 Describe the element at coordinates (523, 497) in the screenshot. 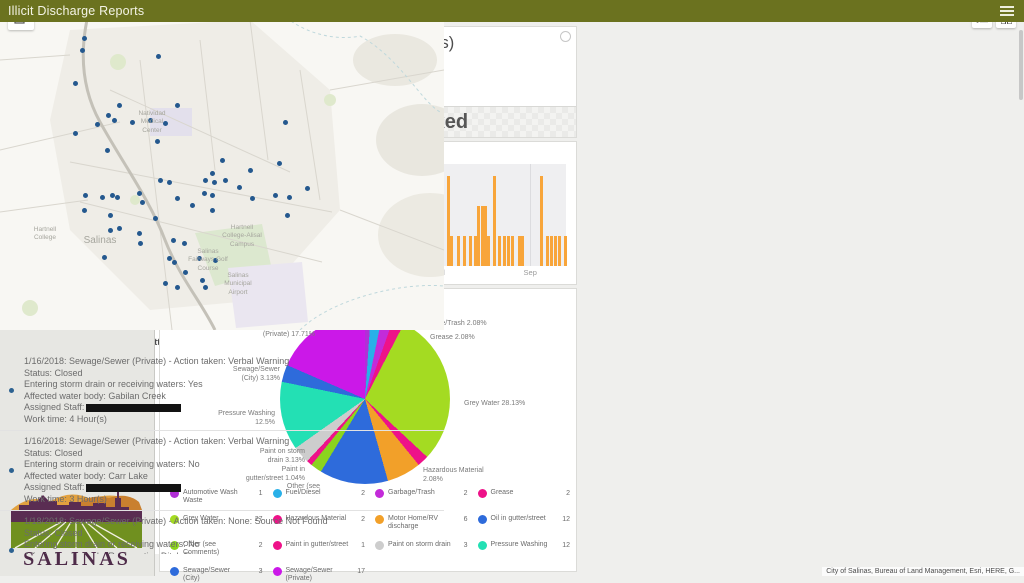

I see `legend-item-grease: Grease 2` at that location.